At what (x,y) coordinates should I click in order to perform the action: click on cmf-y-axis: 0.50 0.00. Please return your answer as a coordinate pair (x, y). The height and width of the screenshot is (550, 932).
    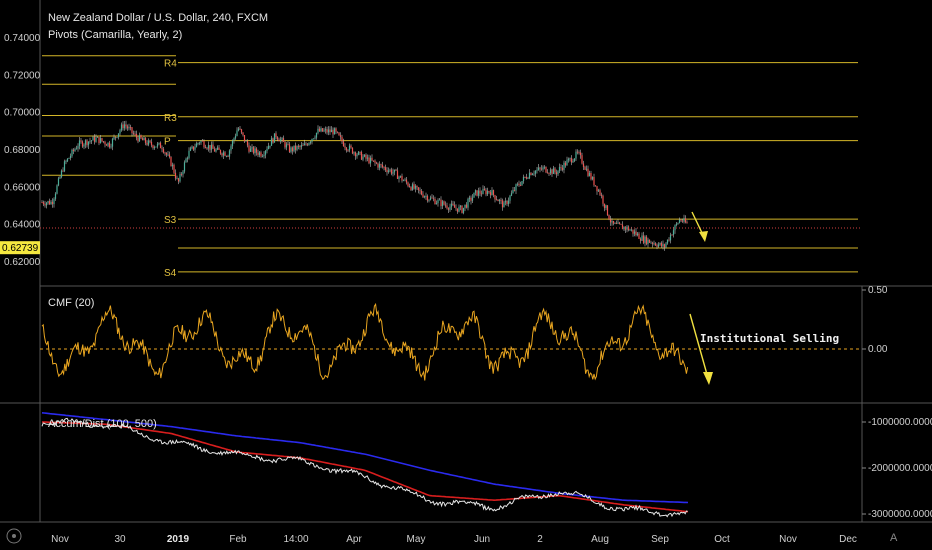
    Looking at the image, I should click on (875, 320).